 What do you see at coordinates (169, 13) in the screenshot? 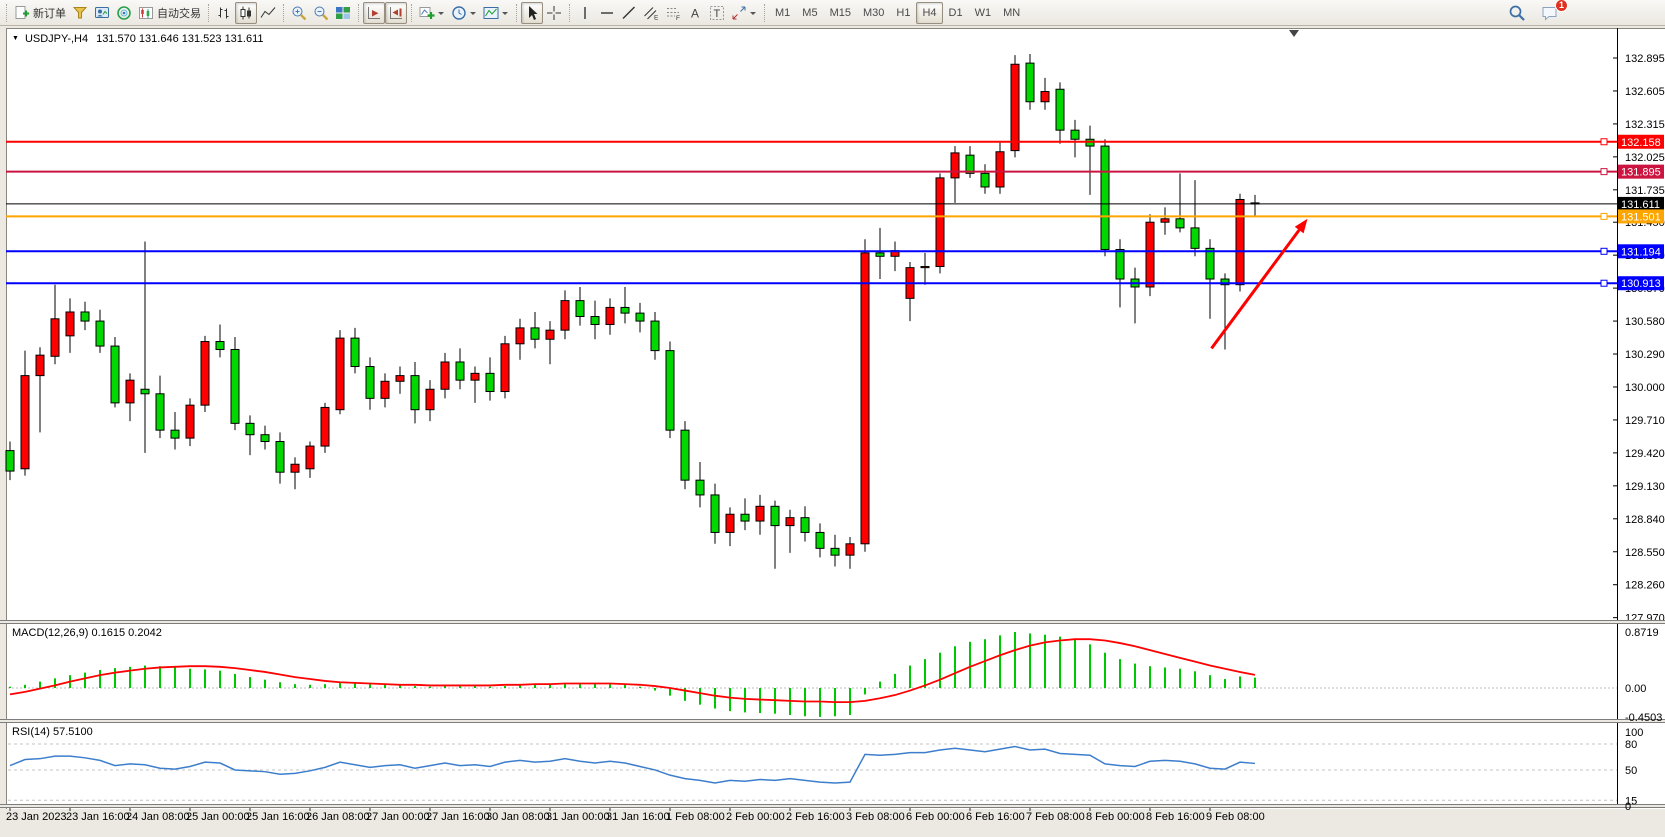
I see `autotrading-button: 自动交易` at bounding box center [169, 13].